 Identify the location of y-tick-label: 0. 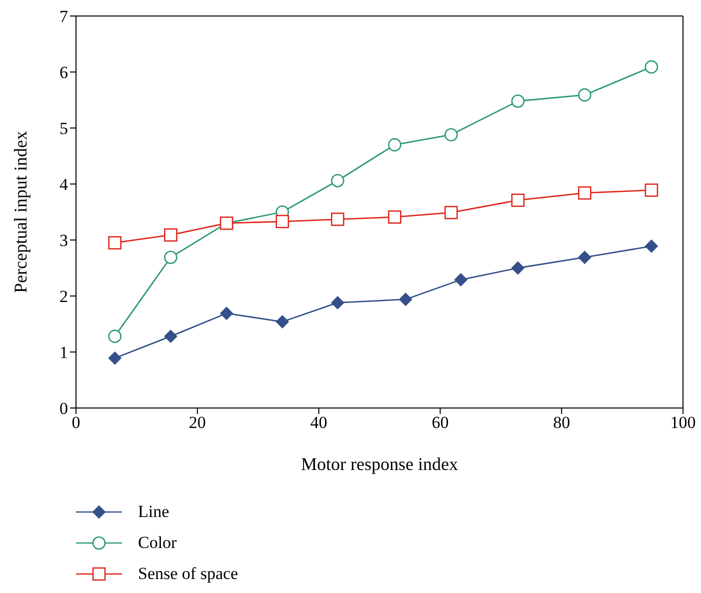
(64, 408).